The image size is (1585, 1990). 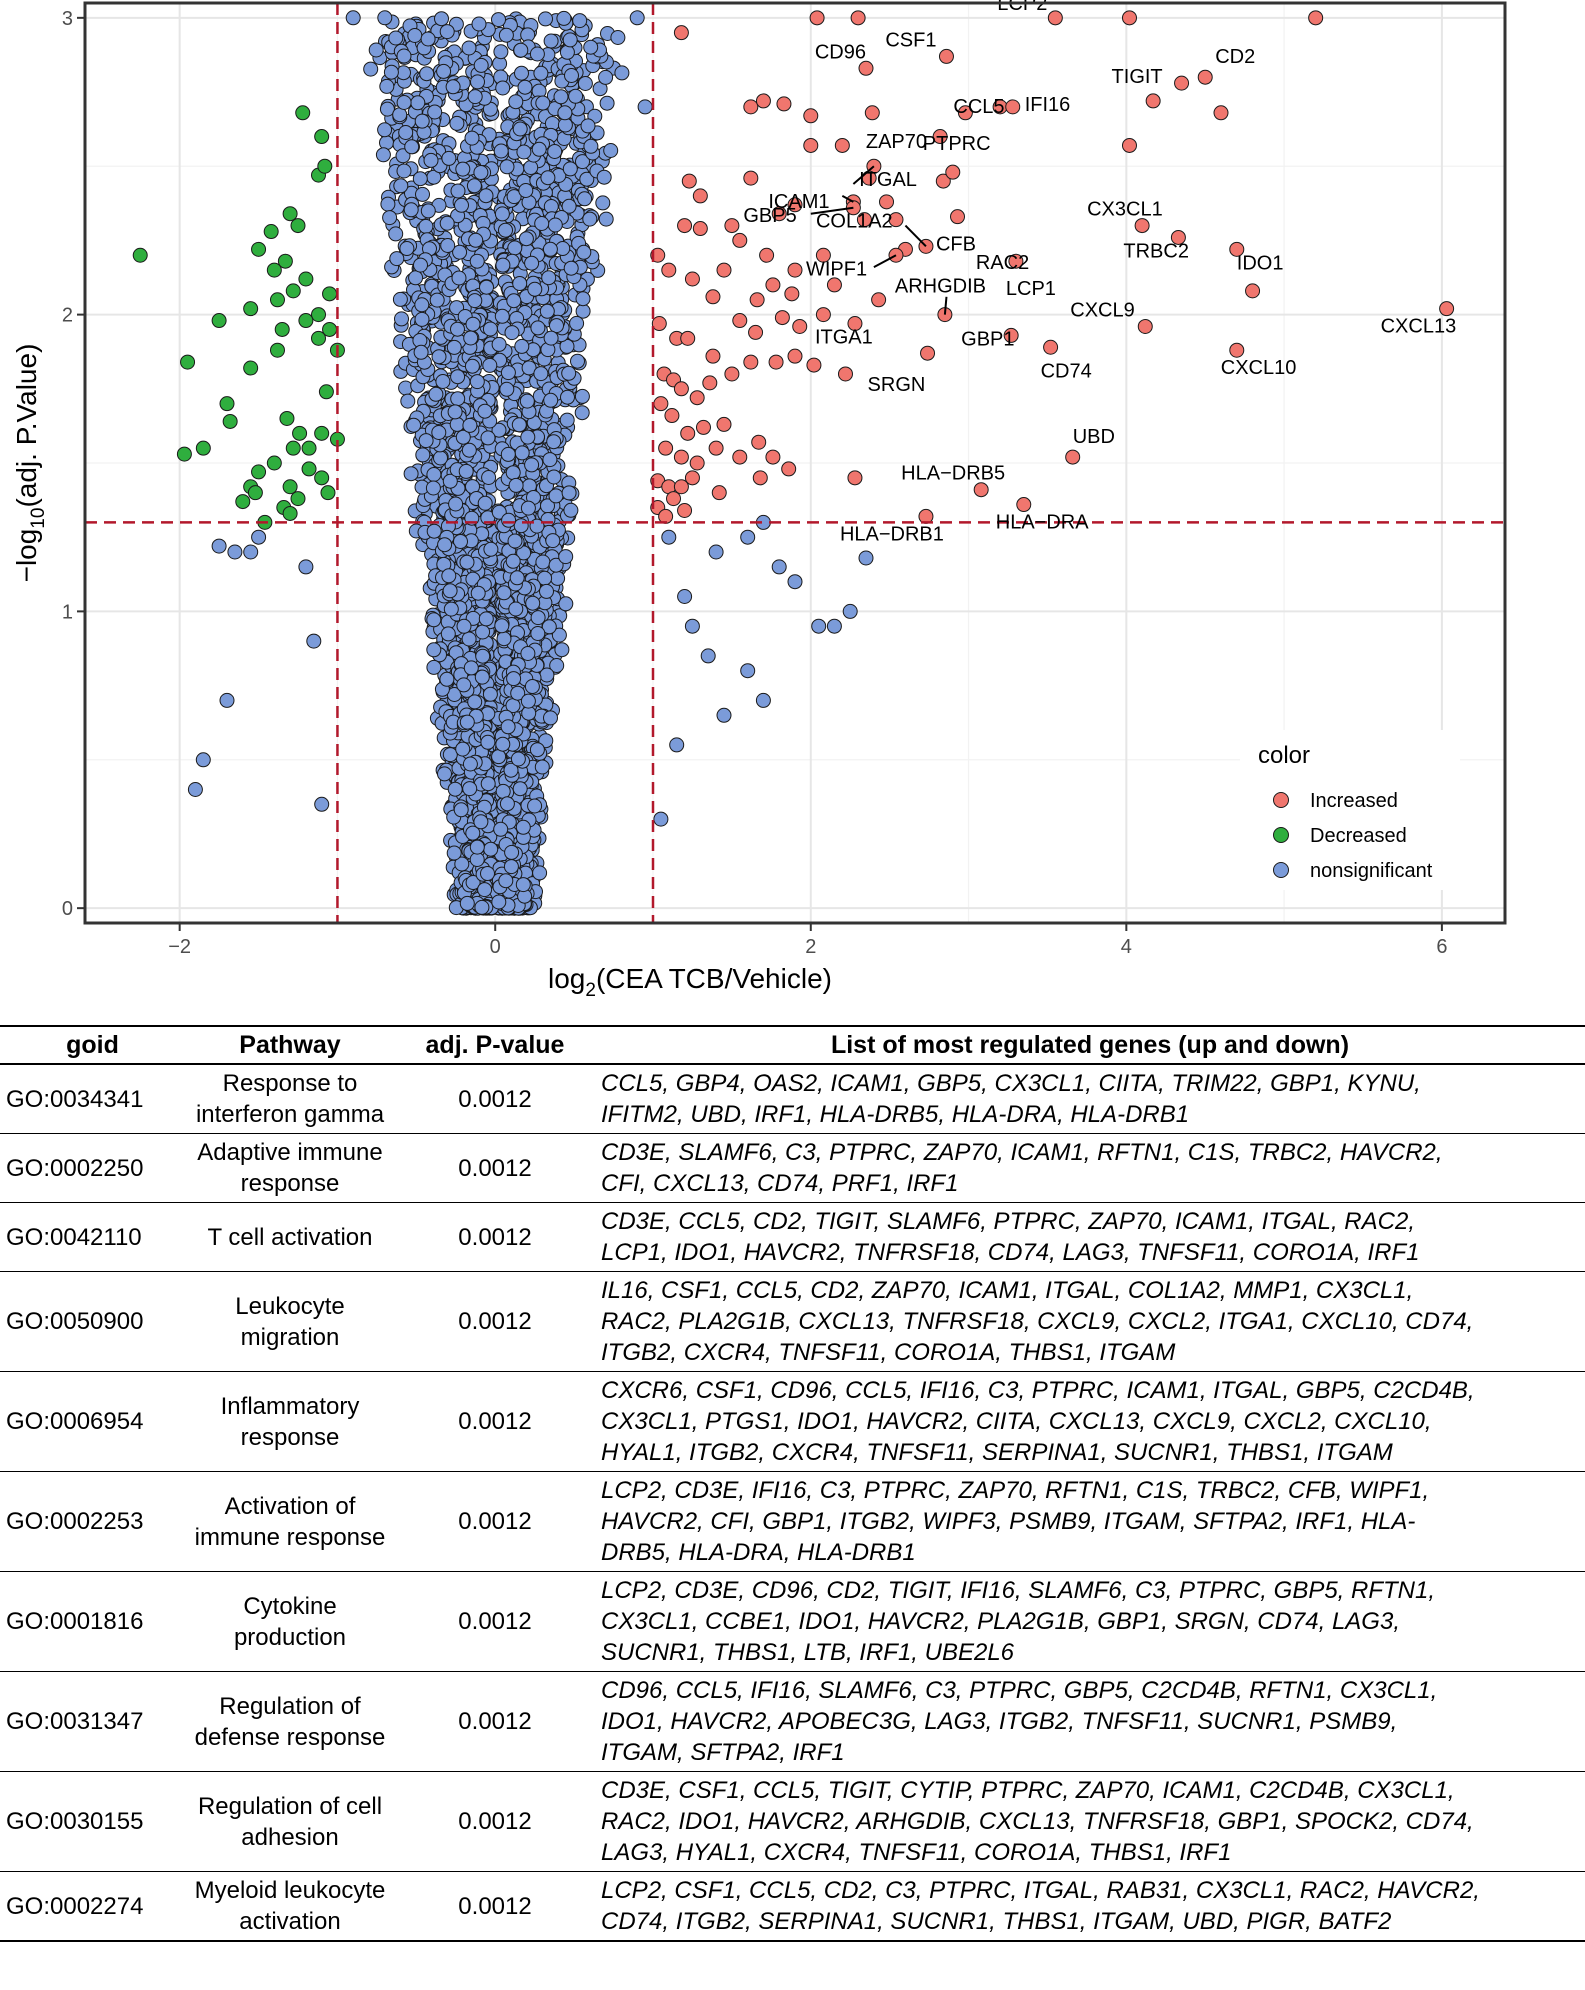 What do you see at coordinates (92, 1421) in the screenshot?
I see `cell-goid: GO:0006954` at bounding box center [92, 1421].